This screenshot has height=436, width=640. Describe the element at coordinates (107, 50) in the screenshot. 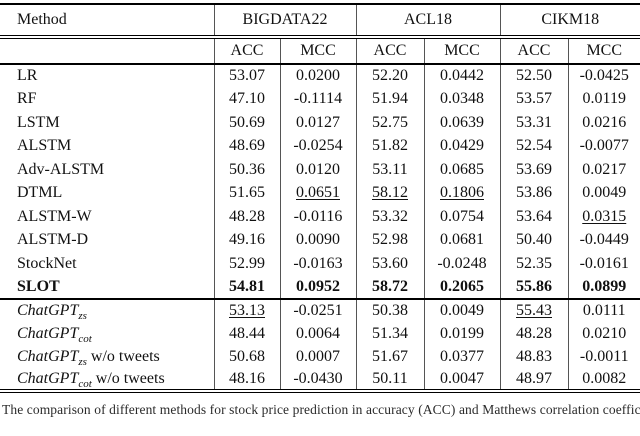

I see `col-header-empty` at that location.